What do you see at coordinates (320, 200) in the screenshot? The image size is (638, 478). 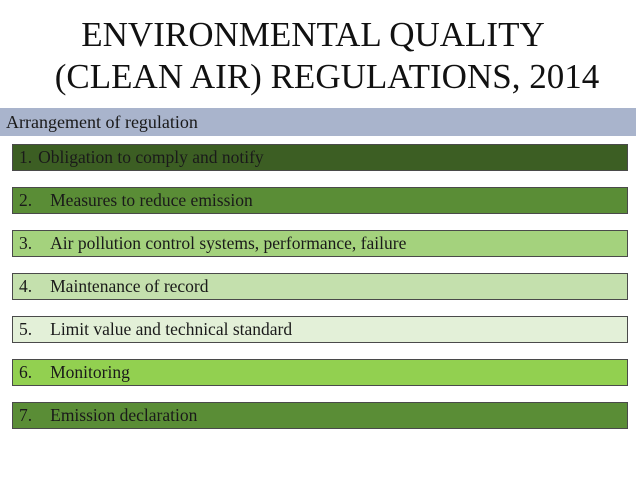 I see `list-item-2: 2. Measures to reduce emission` at bounding box center [320, 200].